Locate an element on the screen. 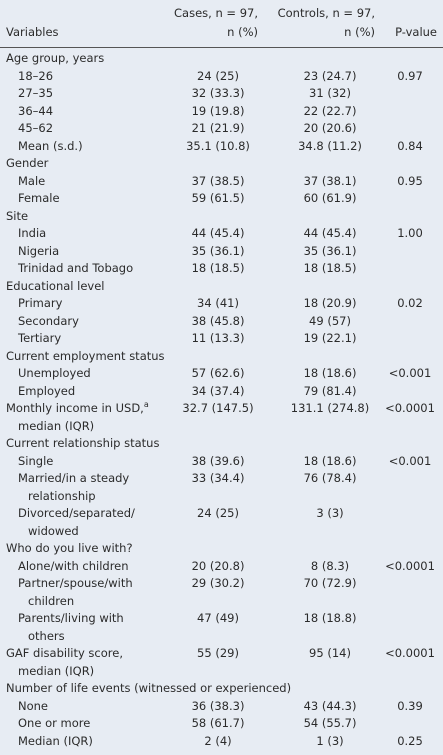 The image size is (443, 755). cases-cell: 35.1 (10.8) is located at coordinates (218, 145).